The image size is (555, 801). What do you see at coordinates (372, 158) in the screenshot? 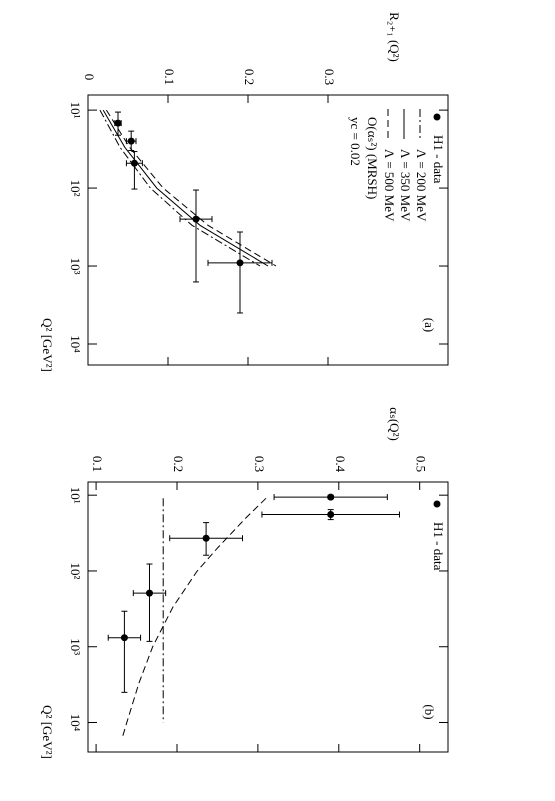
I see `annotation: O(αₛ²) (MRSH)` at bounding box center [372, 158].